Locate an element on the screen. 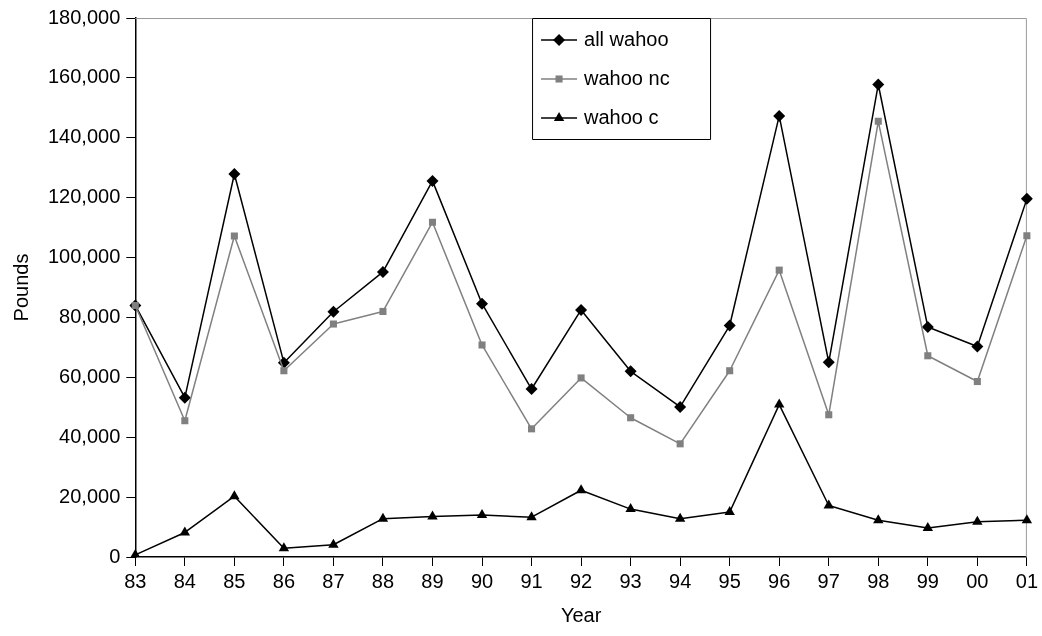 This screenshot has height=636, width=1042. x-tick-label: 94 is located at coordinates (680, 580).